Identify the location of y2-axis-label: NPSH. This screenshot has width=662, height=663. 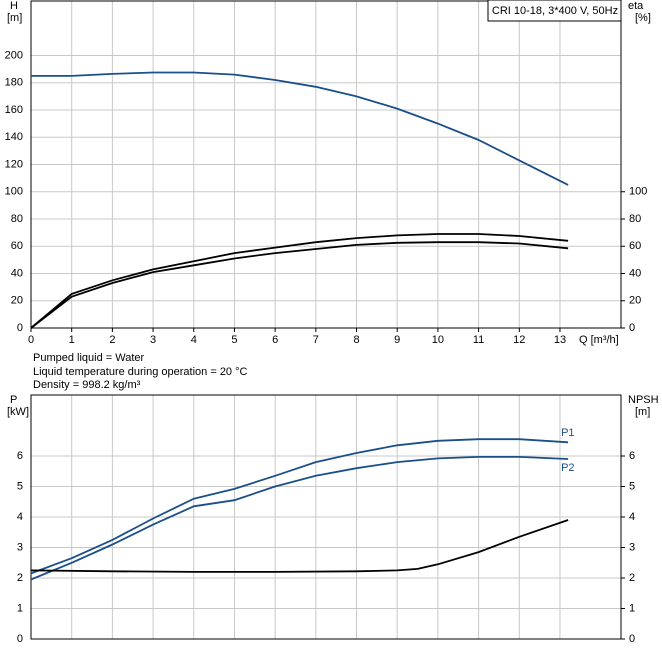
(643, 400).